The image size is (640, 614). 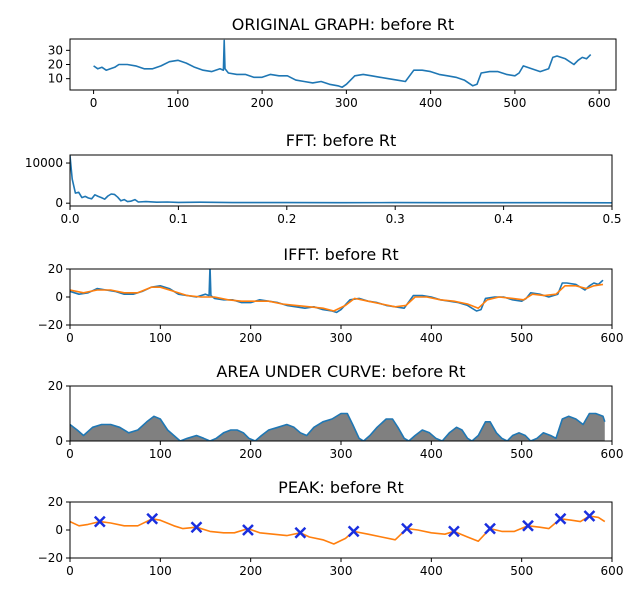 I want to click on x-tick-label: 0.0, so click(x=69, y=219).